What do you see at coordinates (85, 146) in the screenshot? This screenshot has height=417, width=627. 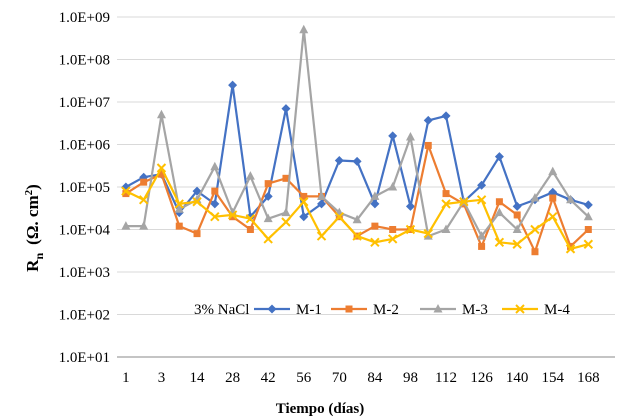 I see `y-tick-label: 1.0E+06` at bounding box center [85, 146].